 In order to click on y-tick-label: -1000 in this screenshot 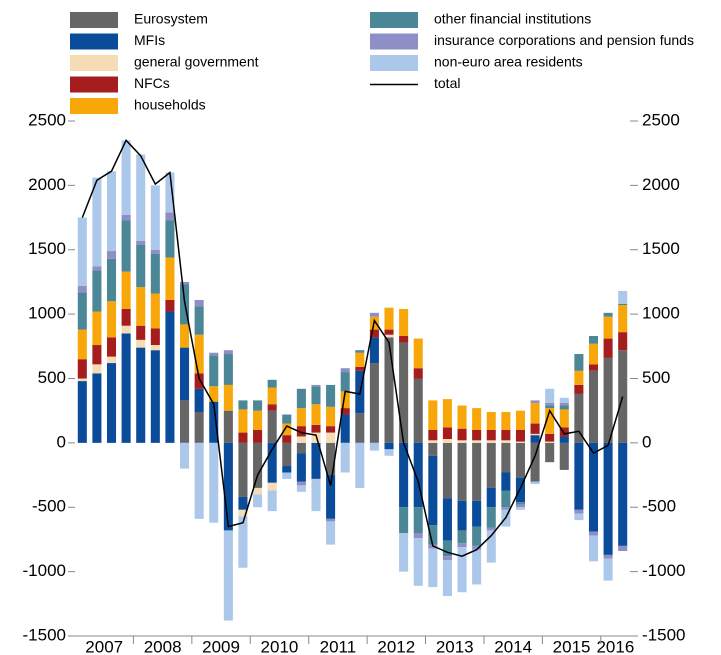, I will do `click(44, 570)`.